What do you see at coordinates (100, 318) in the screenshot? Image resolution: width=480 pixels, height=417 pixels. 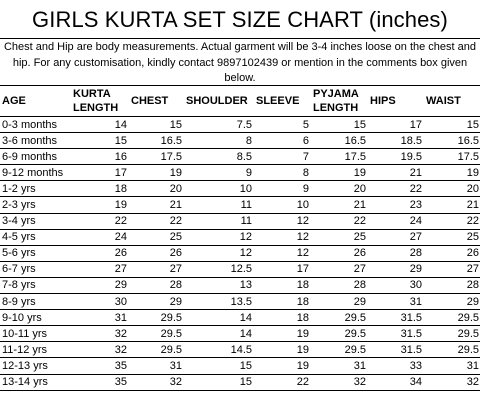 I see `cell-kurta-length: 31` at bounding box center [100, 318].